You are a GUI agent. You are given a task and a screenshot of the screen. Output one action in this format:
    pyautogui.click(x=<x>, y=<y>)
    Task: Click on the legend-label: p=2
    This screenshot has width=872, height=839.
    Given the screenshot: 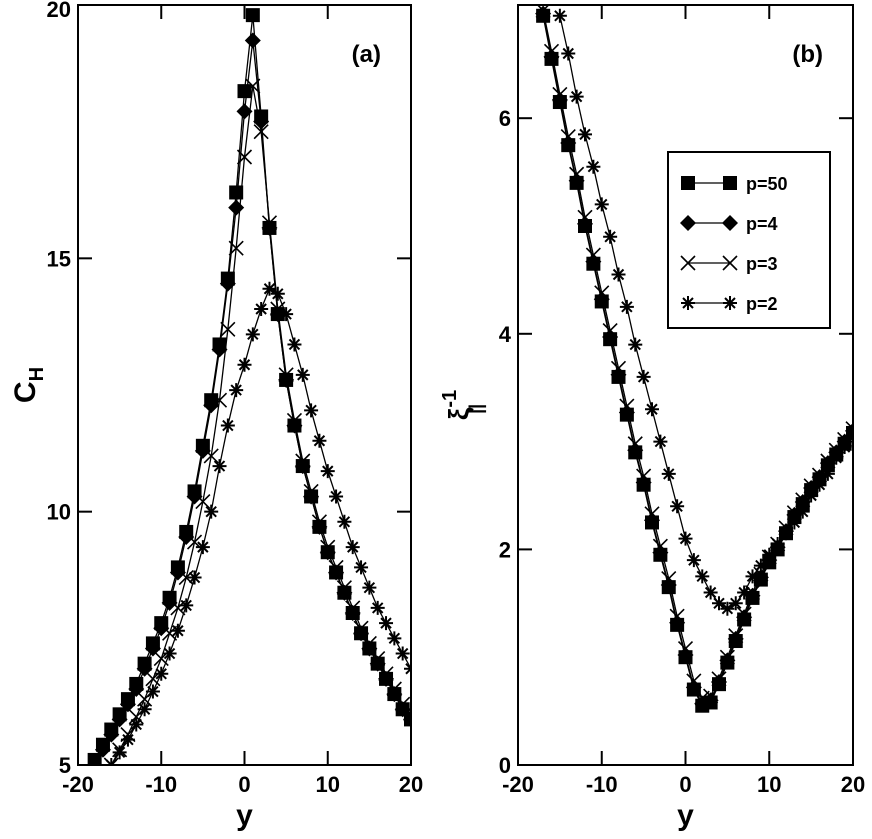 What is the action you would take?
    pyautogui.click(x=762, y=304)
    